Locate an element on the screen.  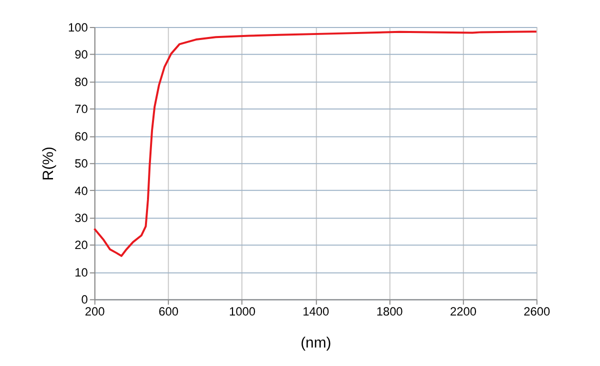
y-axis-title: R(%) is located at coordinates (49, 163).